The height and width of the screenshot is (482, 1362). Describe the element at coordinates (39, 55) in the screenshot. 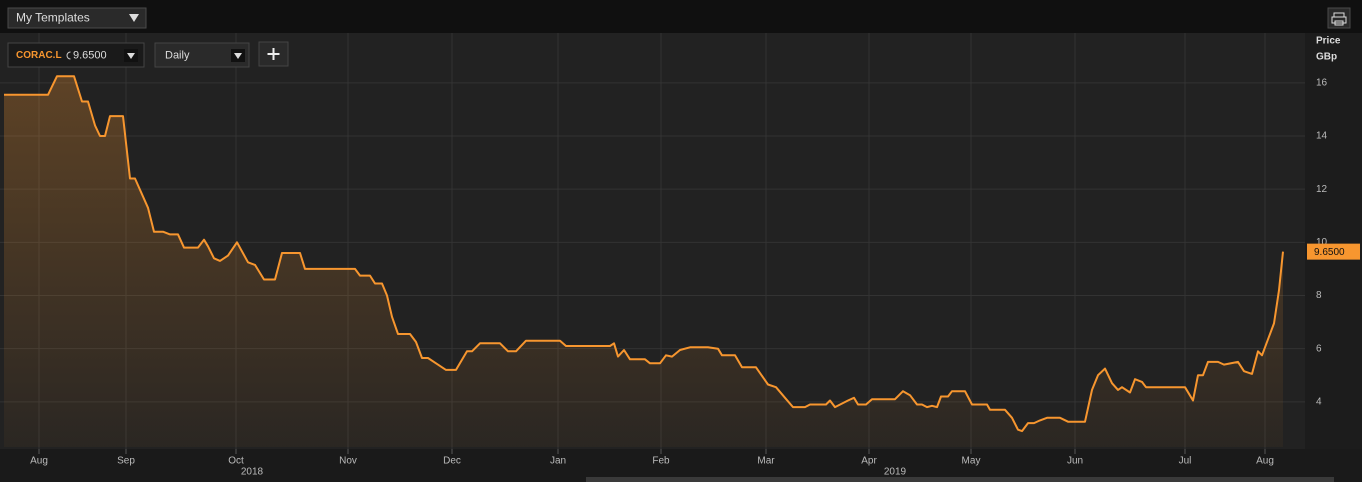

I see `symbol: CORAC.L` at that location.